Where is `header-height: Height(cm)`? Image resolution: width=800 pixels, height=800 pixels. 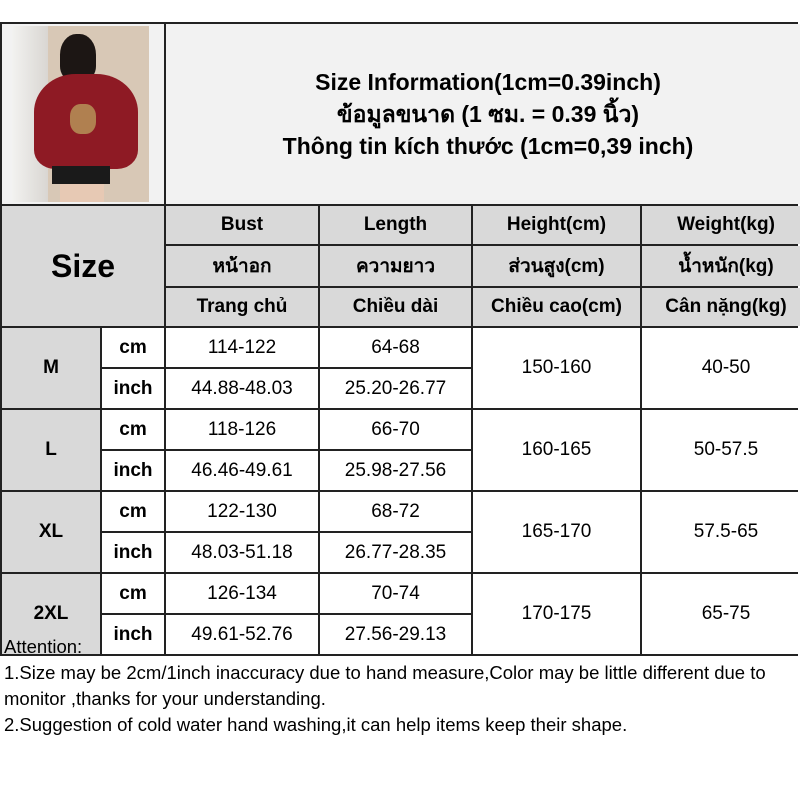
header-height: Height(cm) is located at coordinates (556, 225).